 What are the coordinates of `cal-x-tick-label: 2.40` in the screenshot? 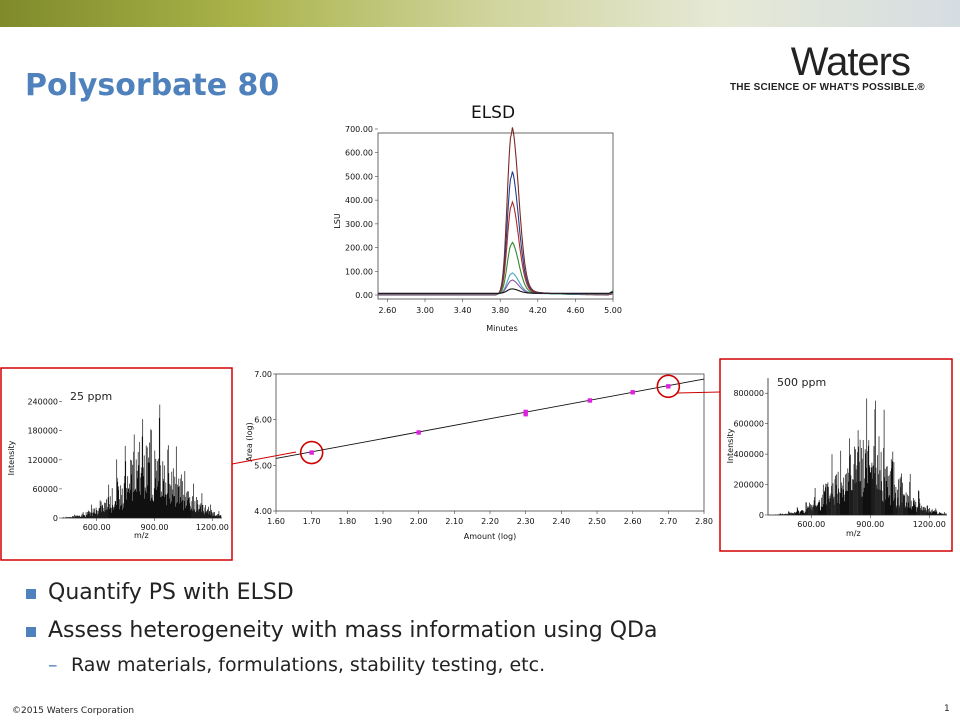 It's located at (561, 521).